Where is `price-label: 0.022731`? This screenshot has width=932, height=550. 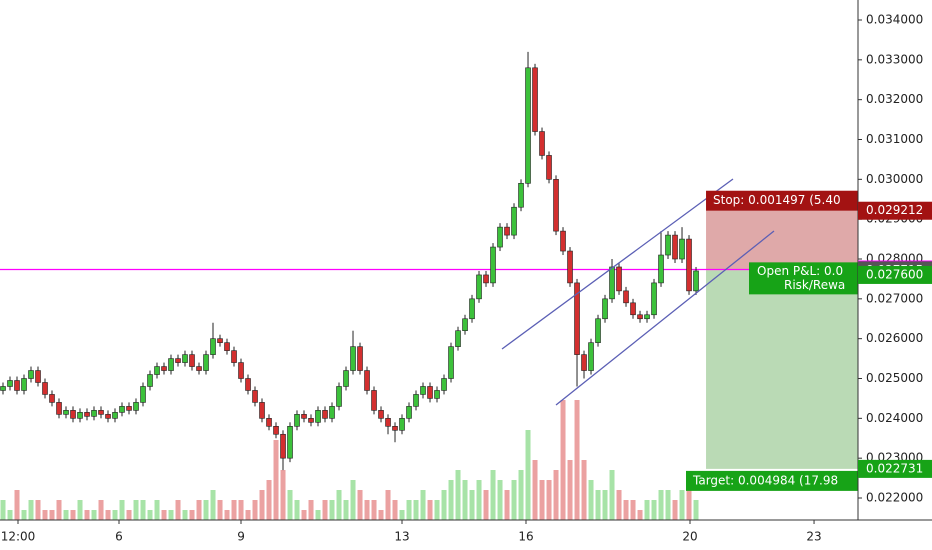
price-label: 0.022731 is located at coordinates (894, 468).